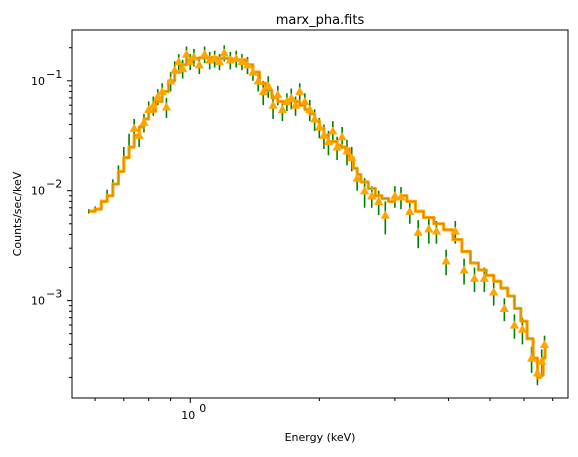  What do you see at coordinates (54, 294) in the screenshot?
I see `y-tick-label-exp-0: −3` at bounding box center [54, 294].